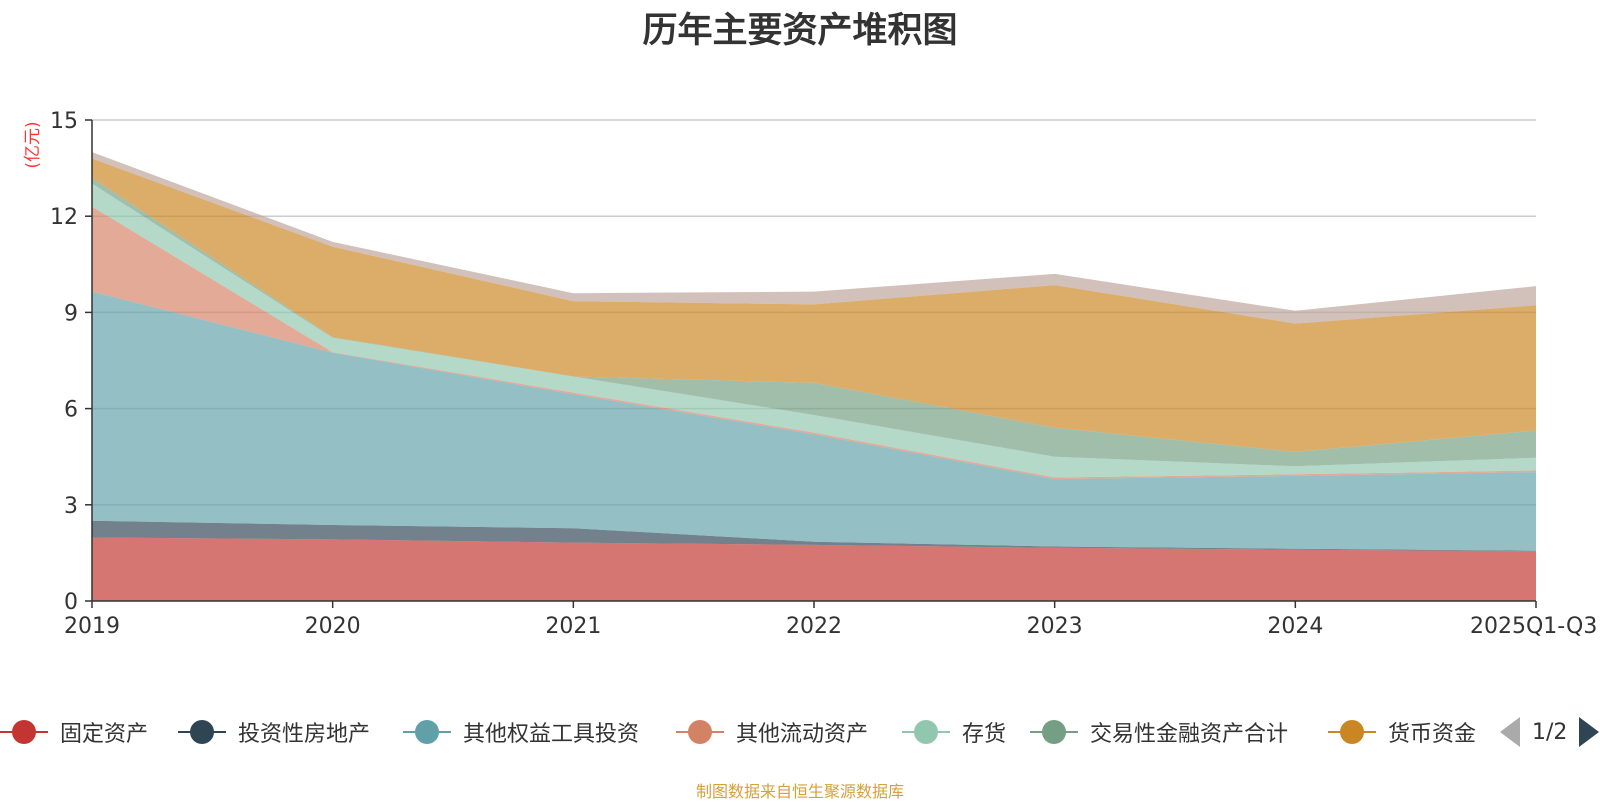  I want to click on y-tick-label: 12, so click(64, 217).